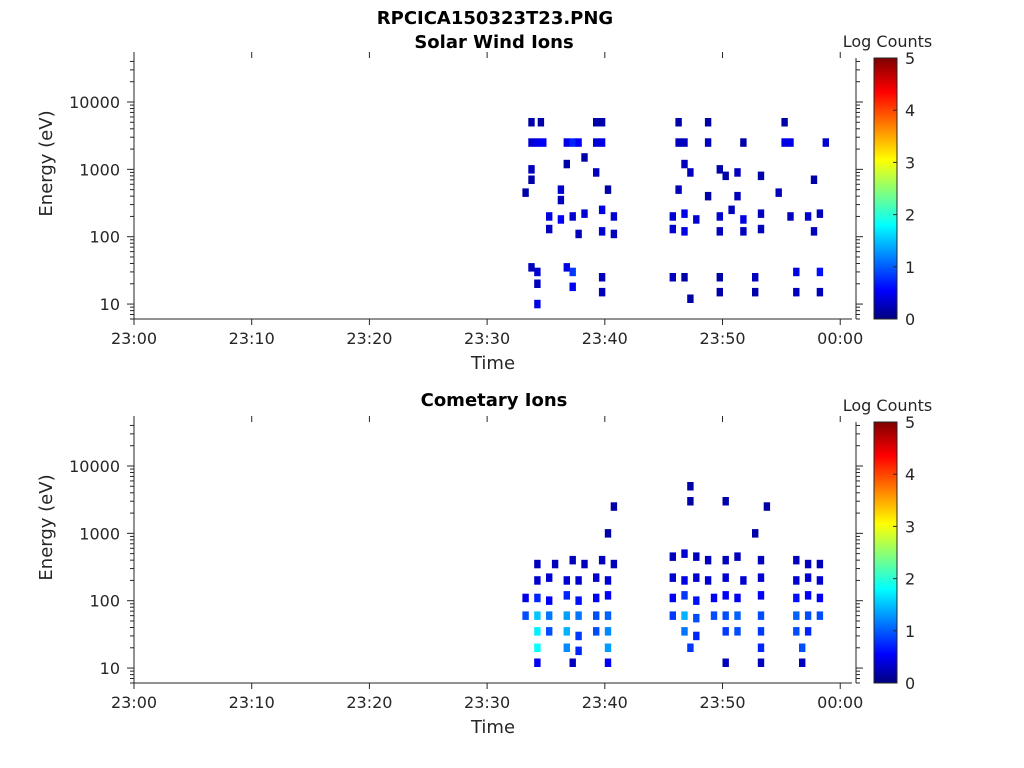 The image size is (1024, 768). Describe the element at coordinates (252, 338) in the screenshot. I see `x-tick-label: 23:10` at that location.